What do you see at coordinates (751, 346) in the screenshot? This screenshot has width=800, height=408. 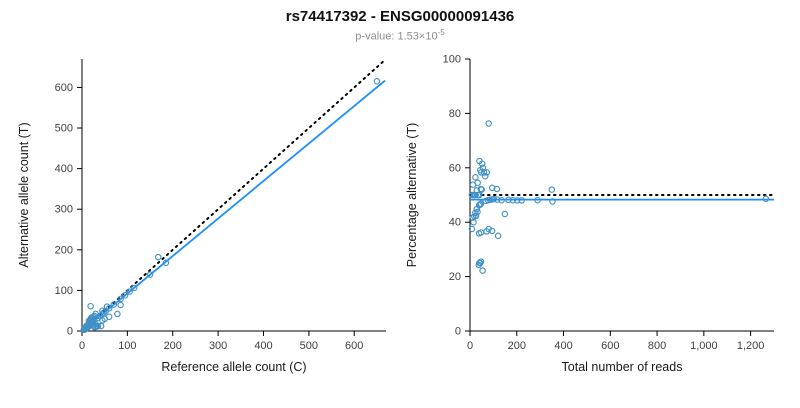 I see `svg-text: 1,200` at bounding box center [751, 346].